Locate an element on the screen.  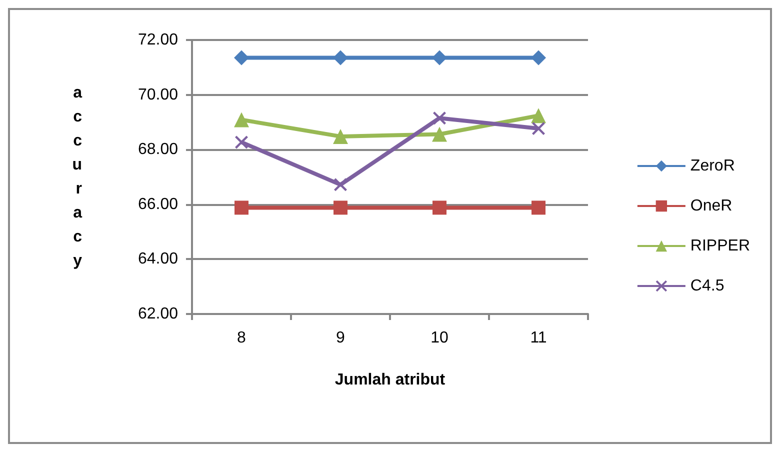
y-tick-label: 68.00 is located at coordinates (158, 149).